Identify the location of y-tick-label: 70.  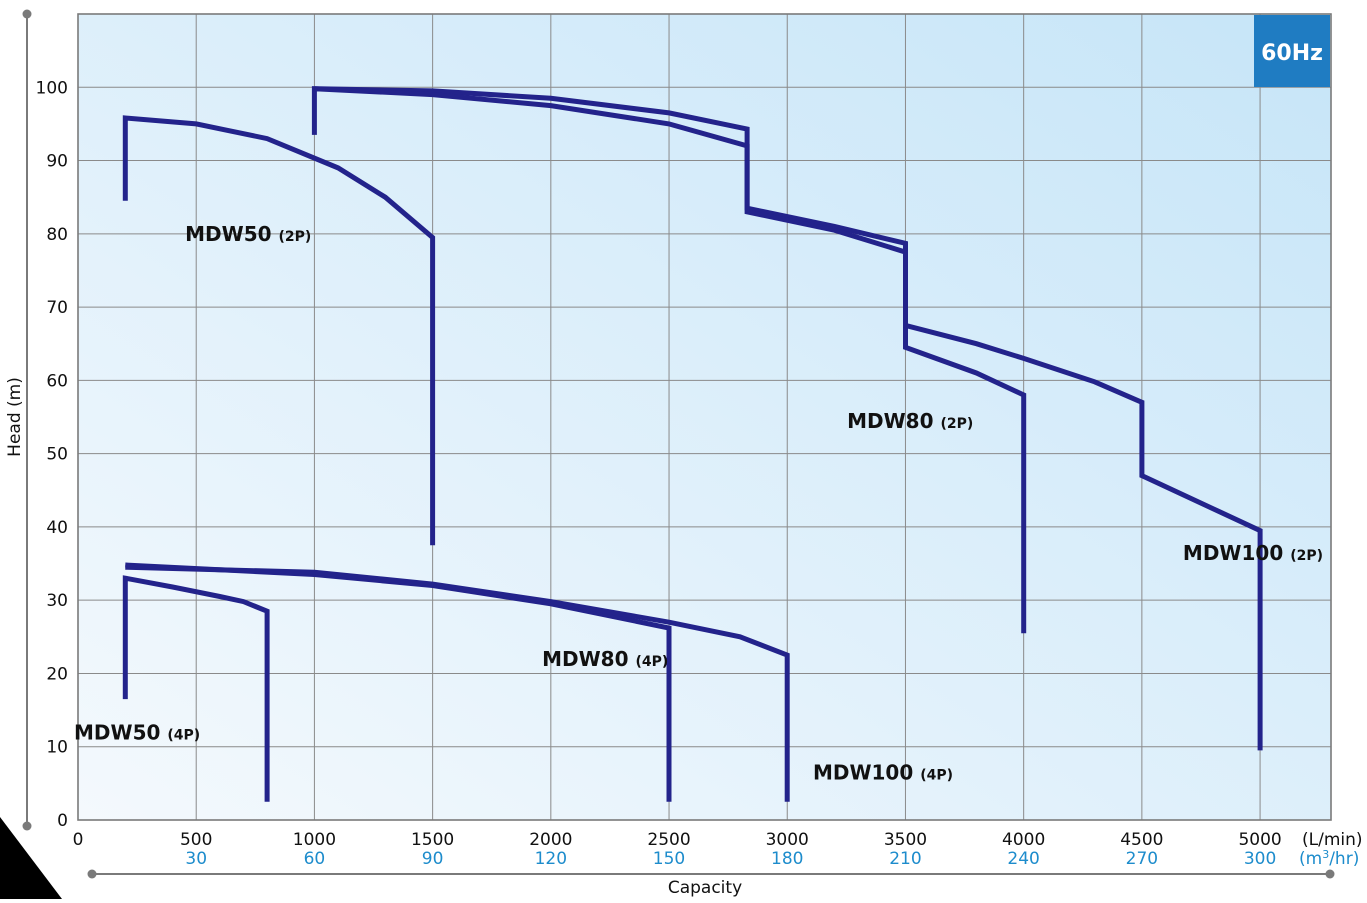
(57, 308).